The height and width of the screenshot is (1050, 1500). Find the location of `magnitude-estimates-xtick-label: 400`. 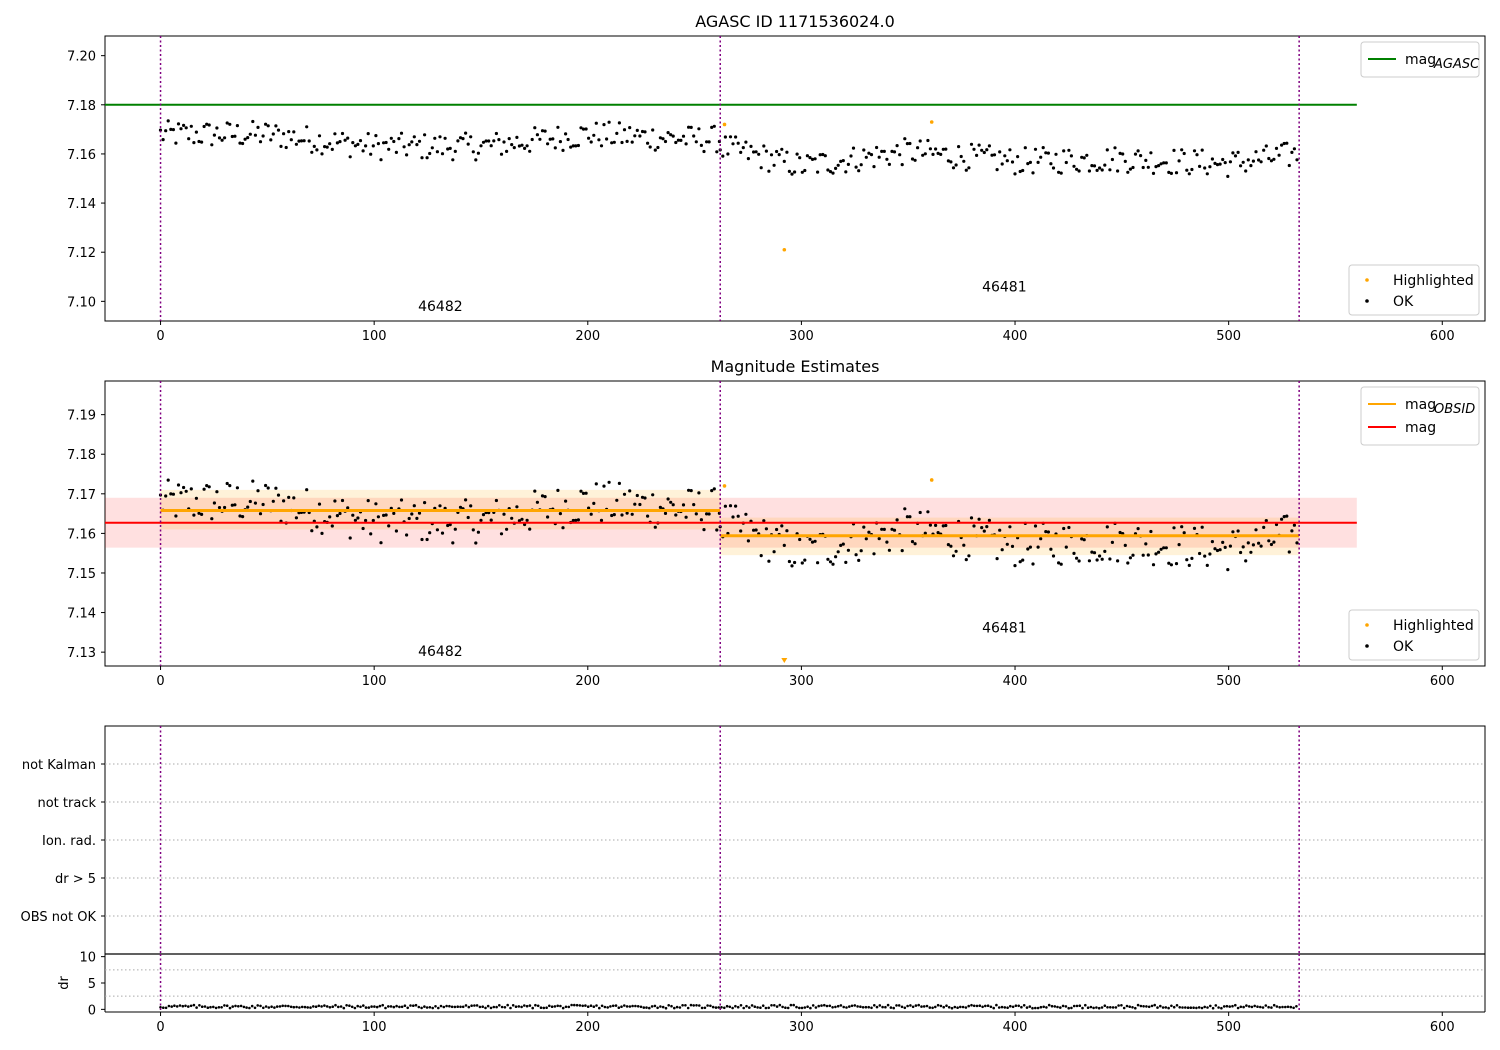

magnitude-estimates-xtick-label: 400 is located at coordinates (1015, 681).